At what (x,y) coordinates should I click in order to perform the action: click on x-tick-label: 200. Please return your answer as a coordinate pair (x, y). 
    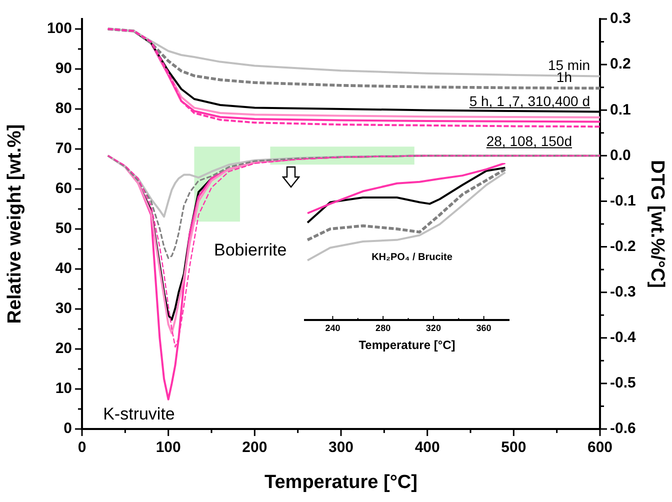
    Looking at the image, I should click on (255, 447).